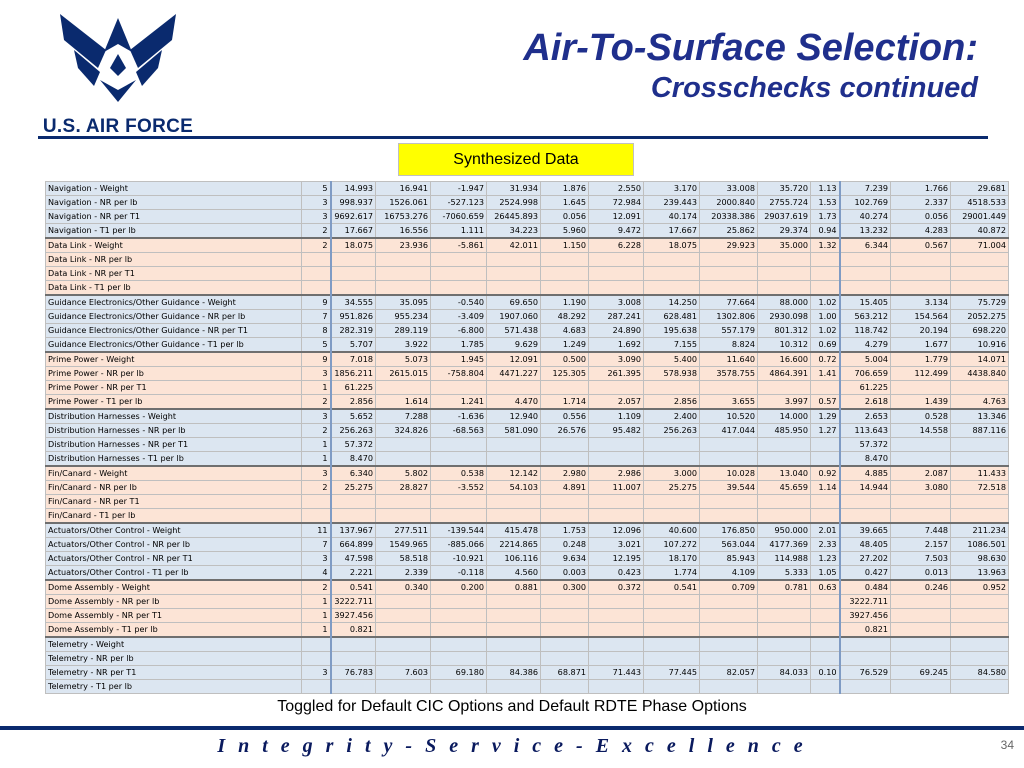  Describe the element at coordinates (173, 544) in the screenshot. I see `row-label-cell: Actuators/Other Control - NR per lb` at that location.